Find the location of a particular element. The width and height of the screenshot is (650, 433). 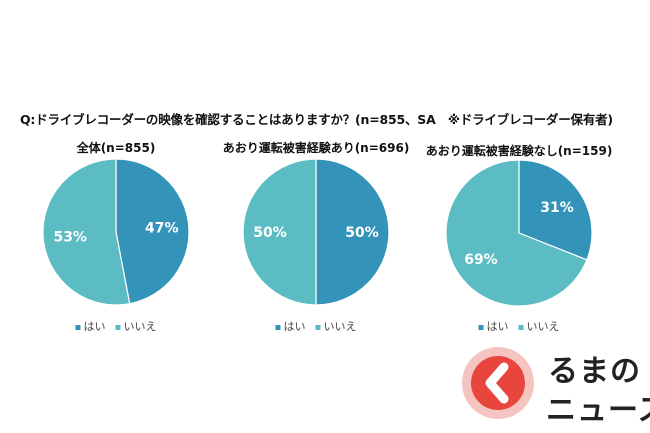

legend-experienced: はい いいえ is located at coordinates (316, 326).